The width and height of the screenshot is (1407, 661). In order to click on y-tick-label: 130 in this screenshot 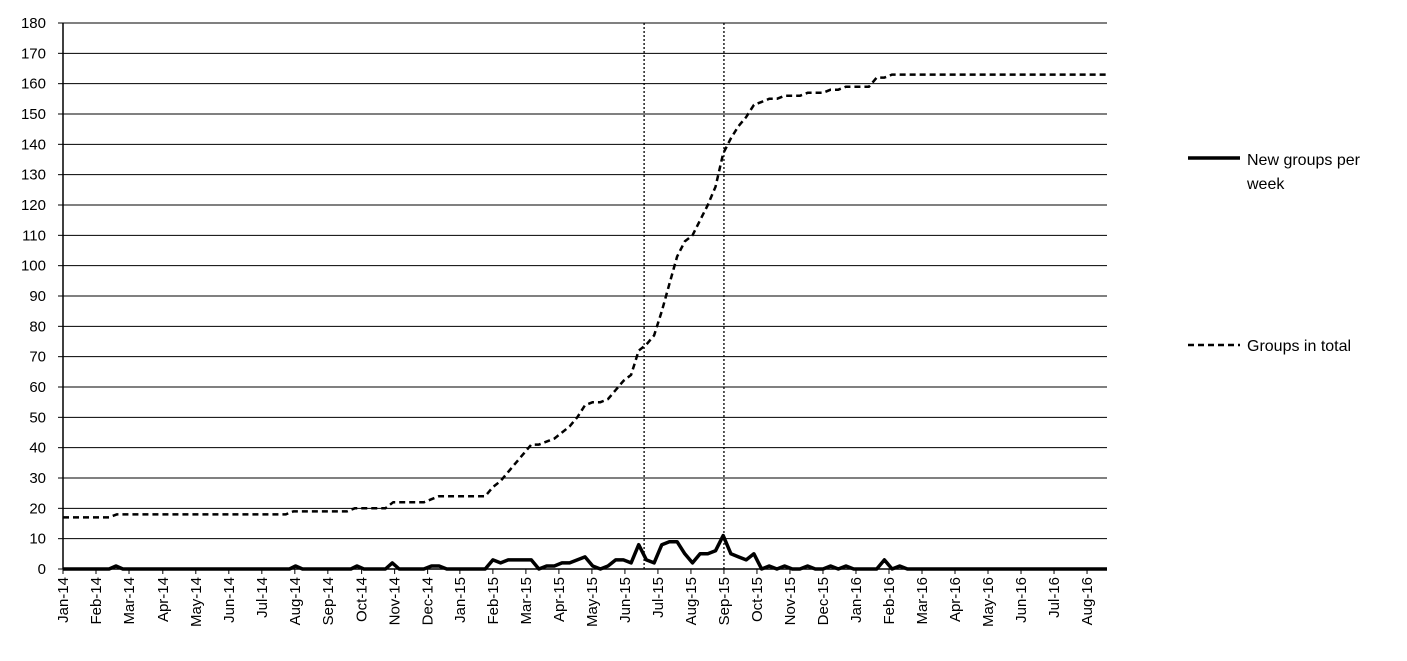, I will do `click(33, 175)`.